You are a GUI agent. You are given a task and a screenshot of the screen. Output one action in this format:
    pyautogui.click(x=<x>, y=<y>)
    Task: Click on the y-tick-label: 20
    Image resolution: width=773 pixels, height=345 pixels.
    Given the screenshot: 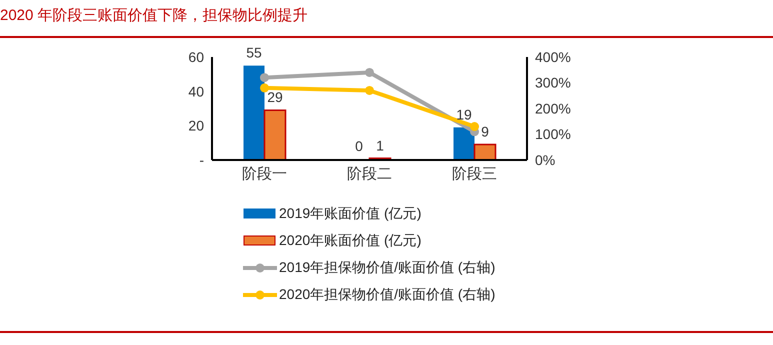 What is the action you would take?
    pyautogui.click(x=196, y=126)
    